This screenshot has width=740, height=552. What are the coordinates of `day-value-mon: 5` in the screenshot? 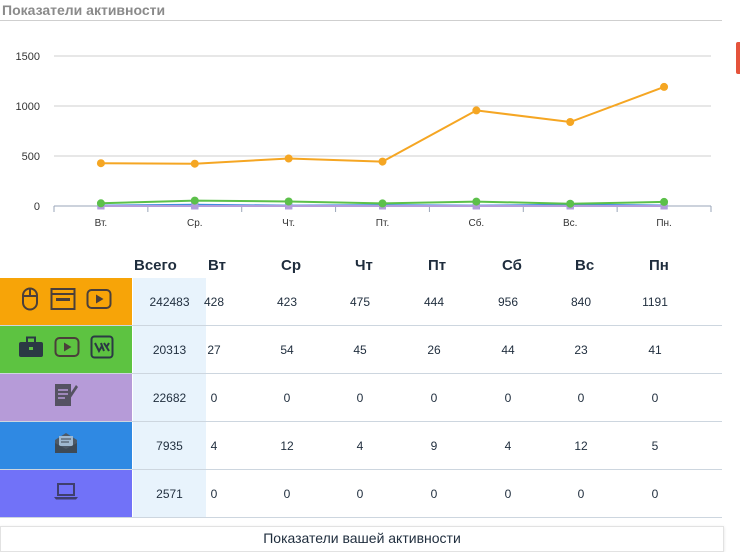 It's located at (655, 445).